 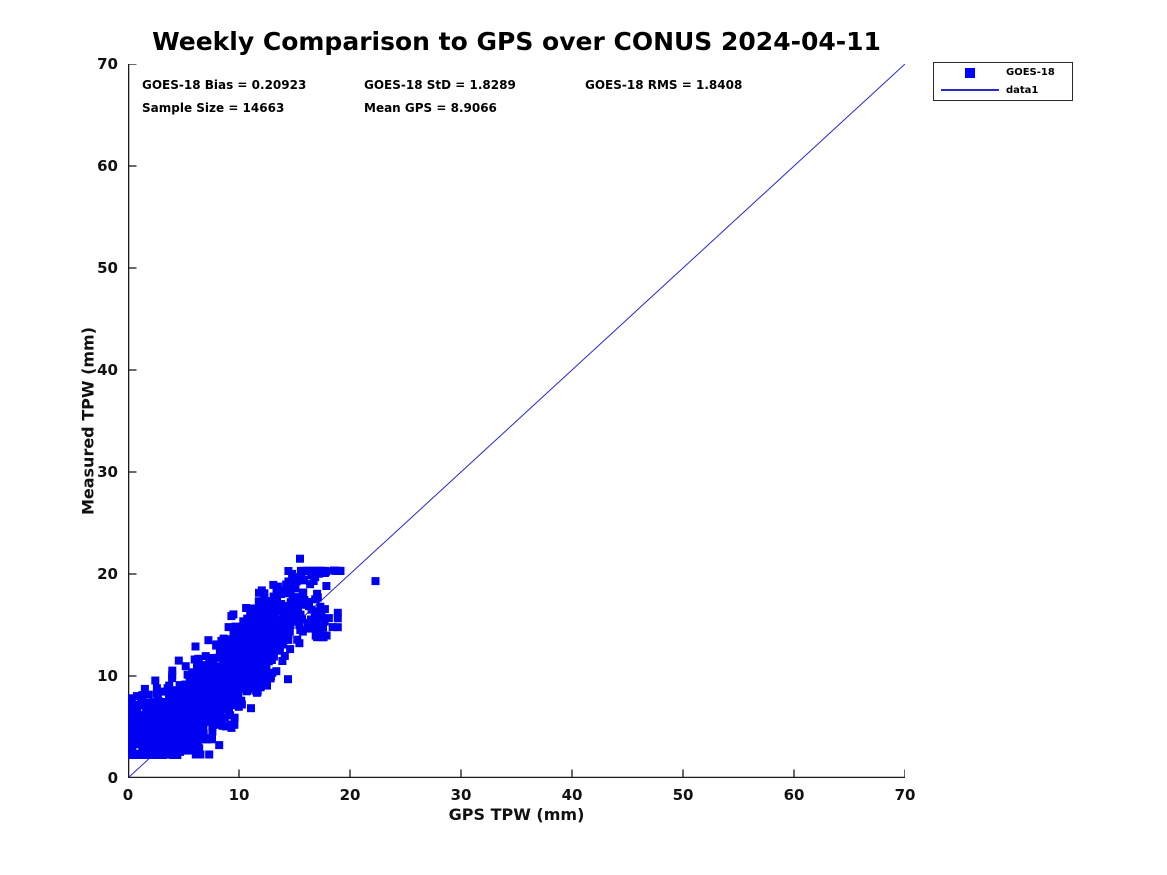 I want to click on x-axis-label: GPS TPW (mm), so click(x=516, y=814).